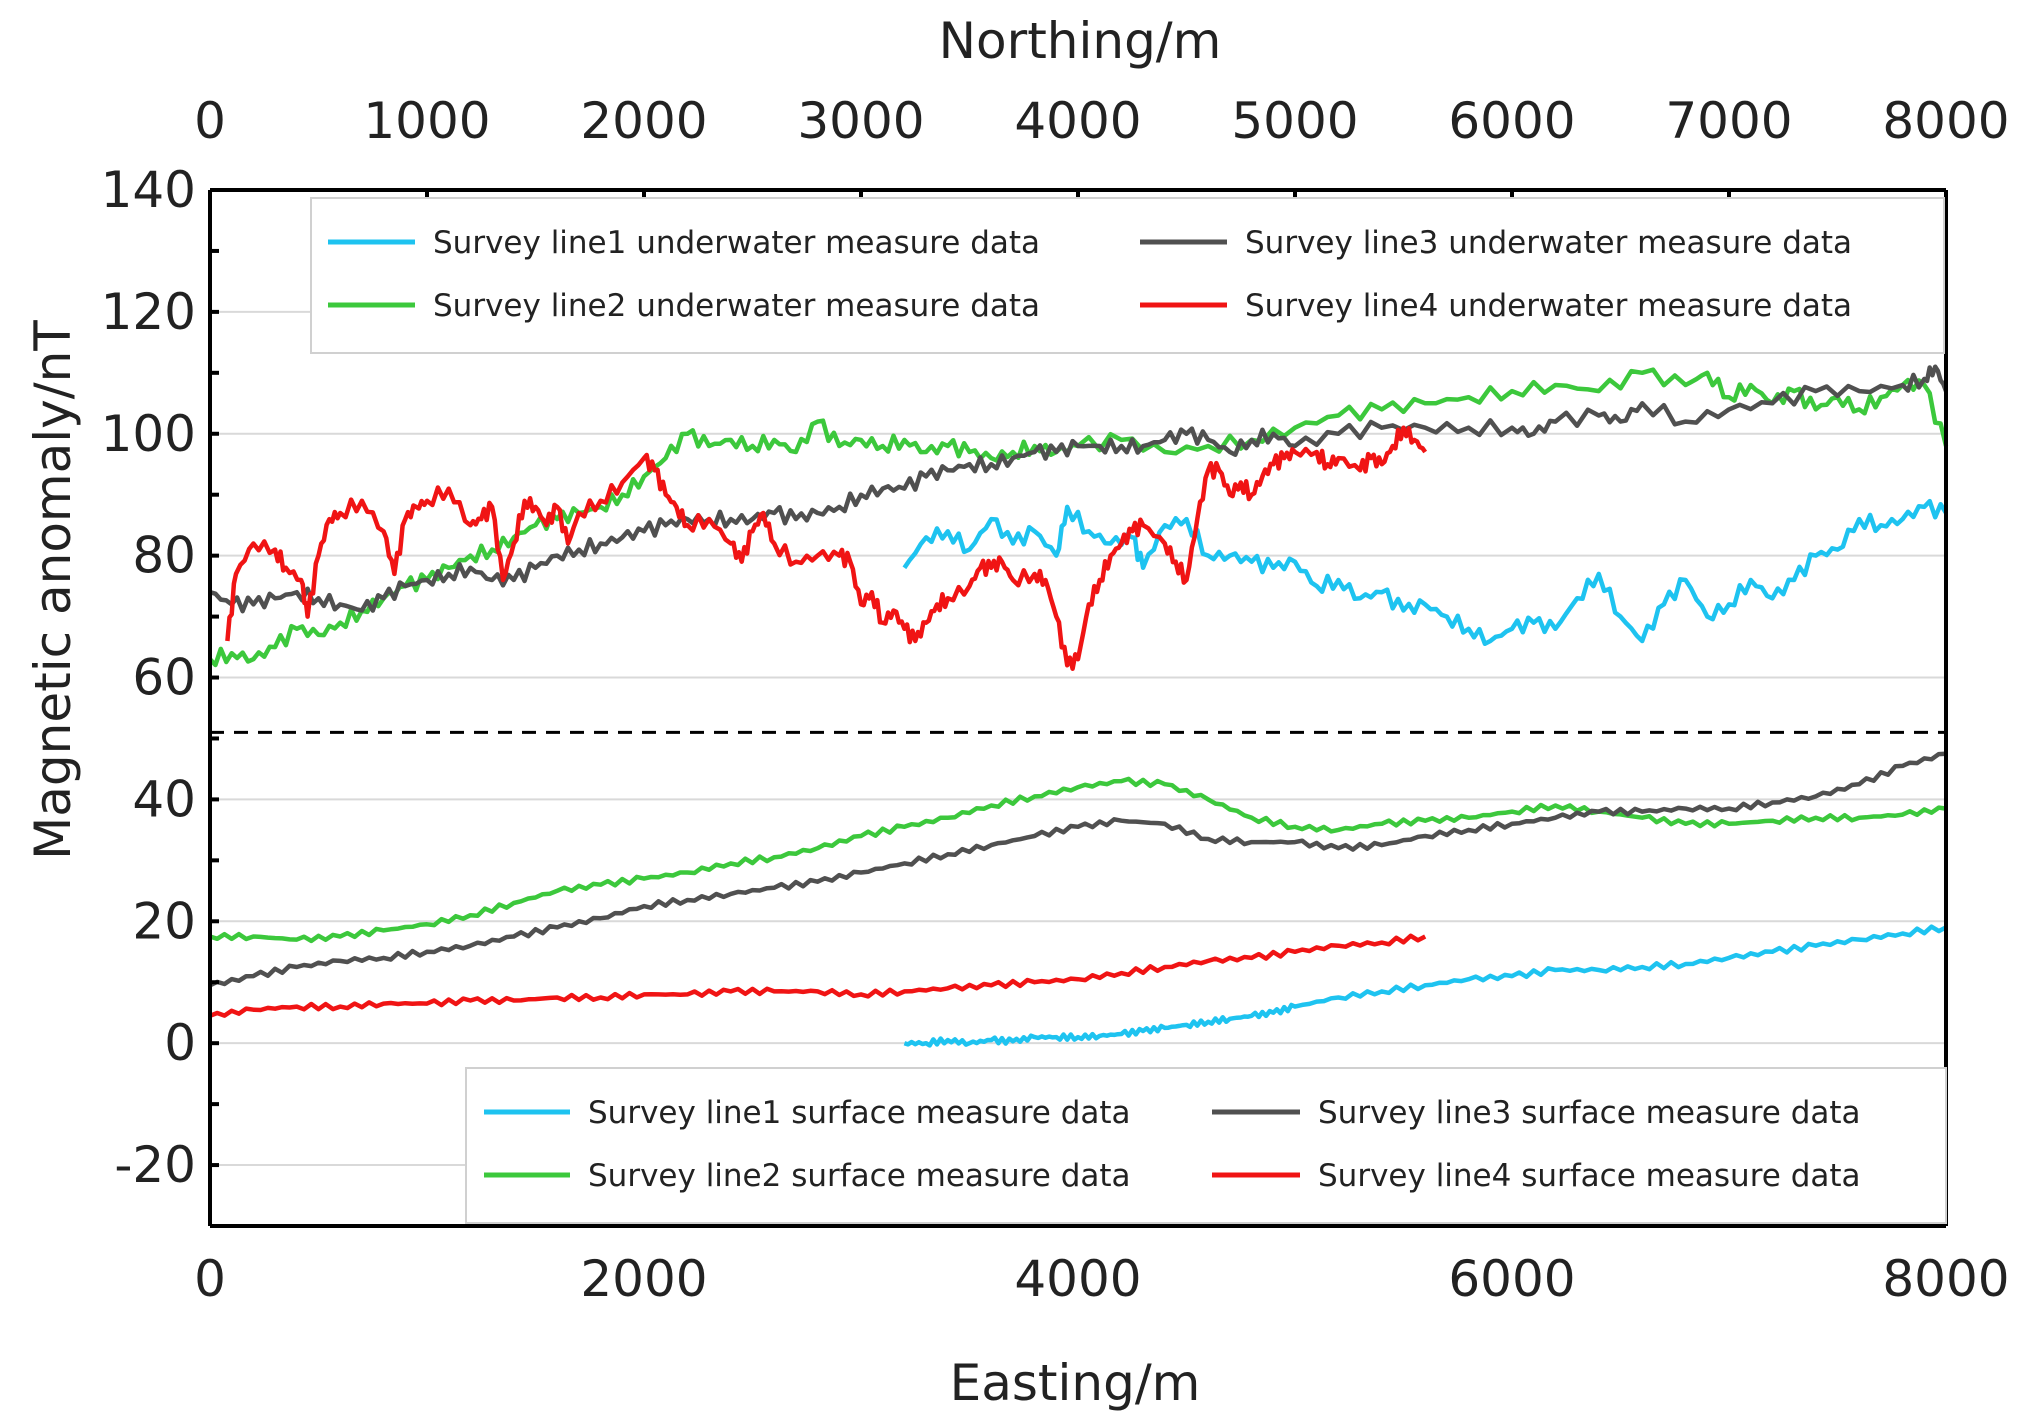 The height and width of the screenshot is (1416, 2026). Describe the element at coordinates (155, 1165) in the screenshot. I see `y-tick-label--20: -20` at that location.